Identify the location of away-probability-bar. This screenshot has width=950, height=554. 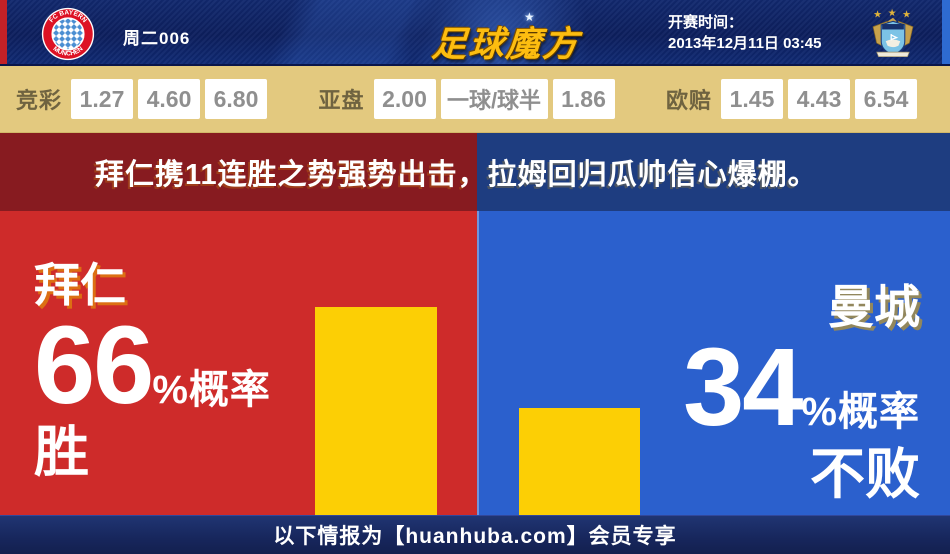
(579, 461).